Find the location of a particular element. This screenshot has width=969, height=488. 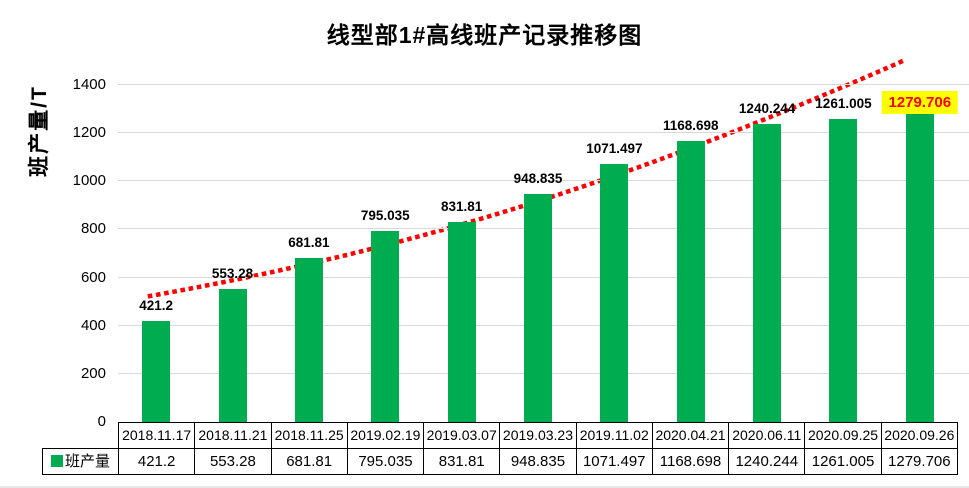

y-tick-label: 600 is located at coordinates (93, 277).